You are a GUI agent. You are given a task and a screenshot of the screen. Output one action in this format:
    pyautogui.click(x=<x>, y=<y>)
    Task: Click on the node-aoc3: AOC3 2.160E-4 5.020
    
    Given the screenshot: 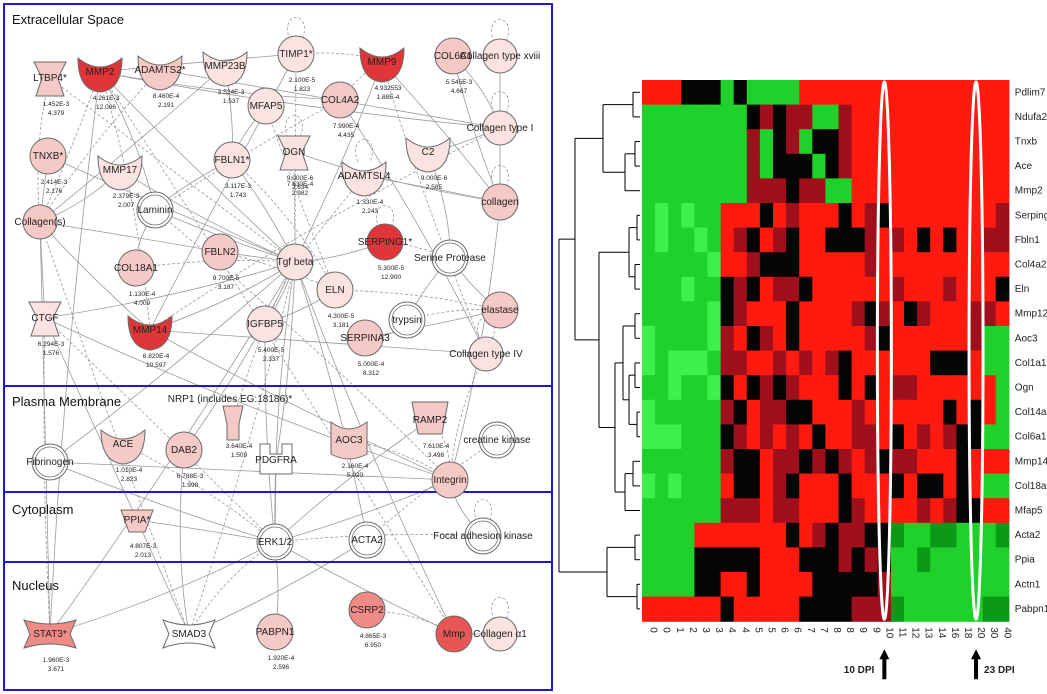 What is the action you would take?
    pyautogui.click(x=349, y=449)
    